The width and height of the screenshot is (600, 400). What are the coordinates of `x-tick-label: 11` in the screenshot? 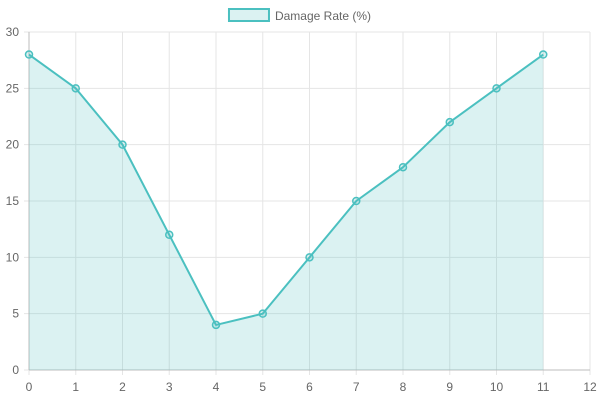 It's located at (543, 387).